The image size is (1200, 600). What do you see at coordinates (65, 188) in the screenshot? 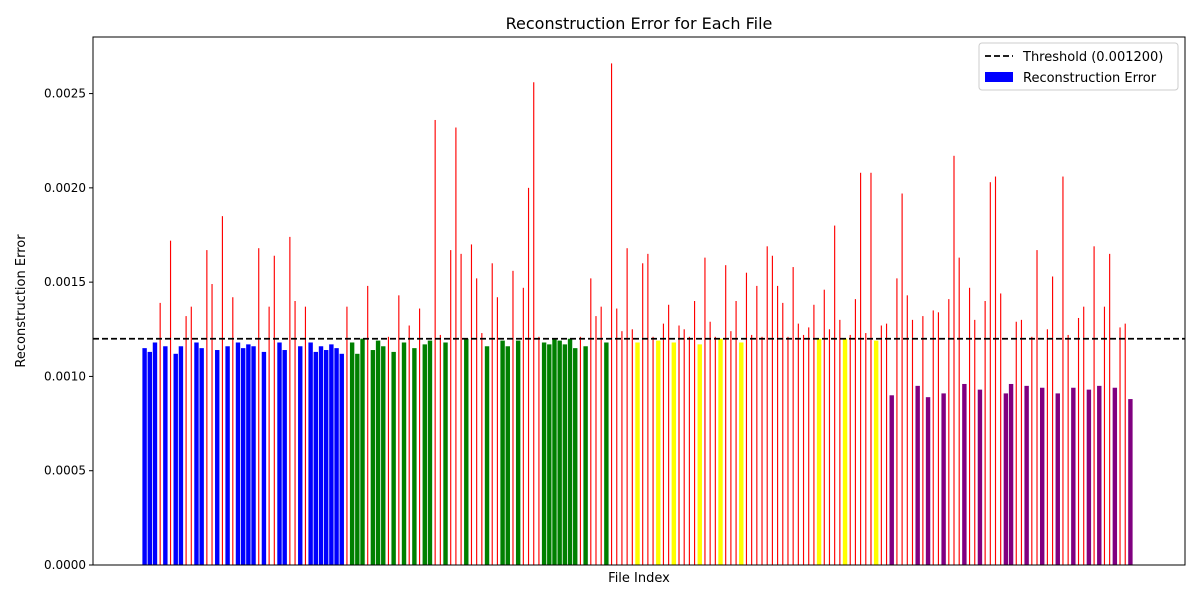
I see `y-tick-label: 0.0020` at bounding box center [65, 188].